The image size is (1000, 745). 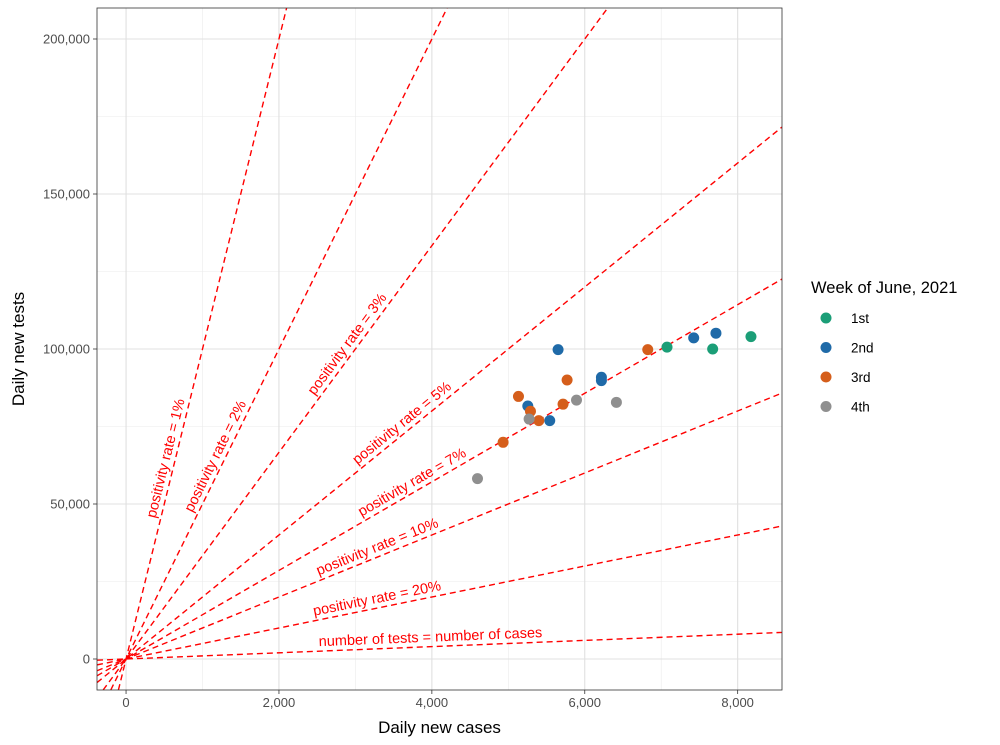 I want to click on x-axis: 0 2,000 4,000 6,000 8,000, so click(x=438, y=700).